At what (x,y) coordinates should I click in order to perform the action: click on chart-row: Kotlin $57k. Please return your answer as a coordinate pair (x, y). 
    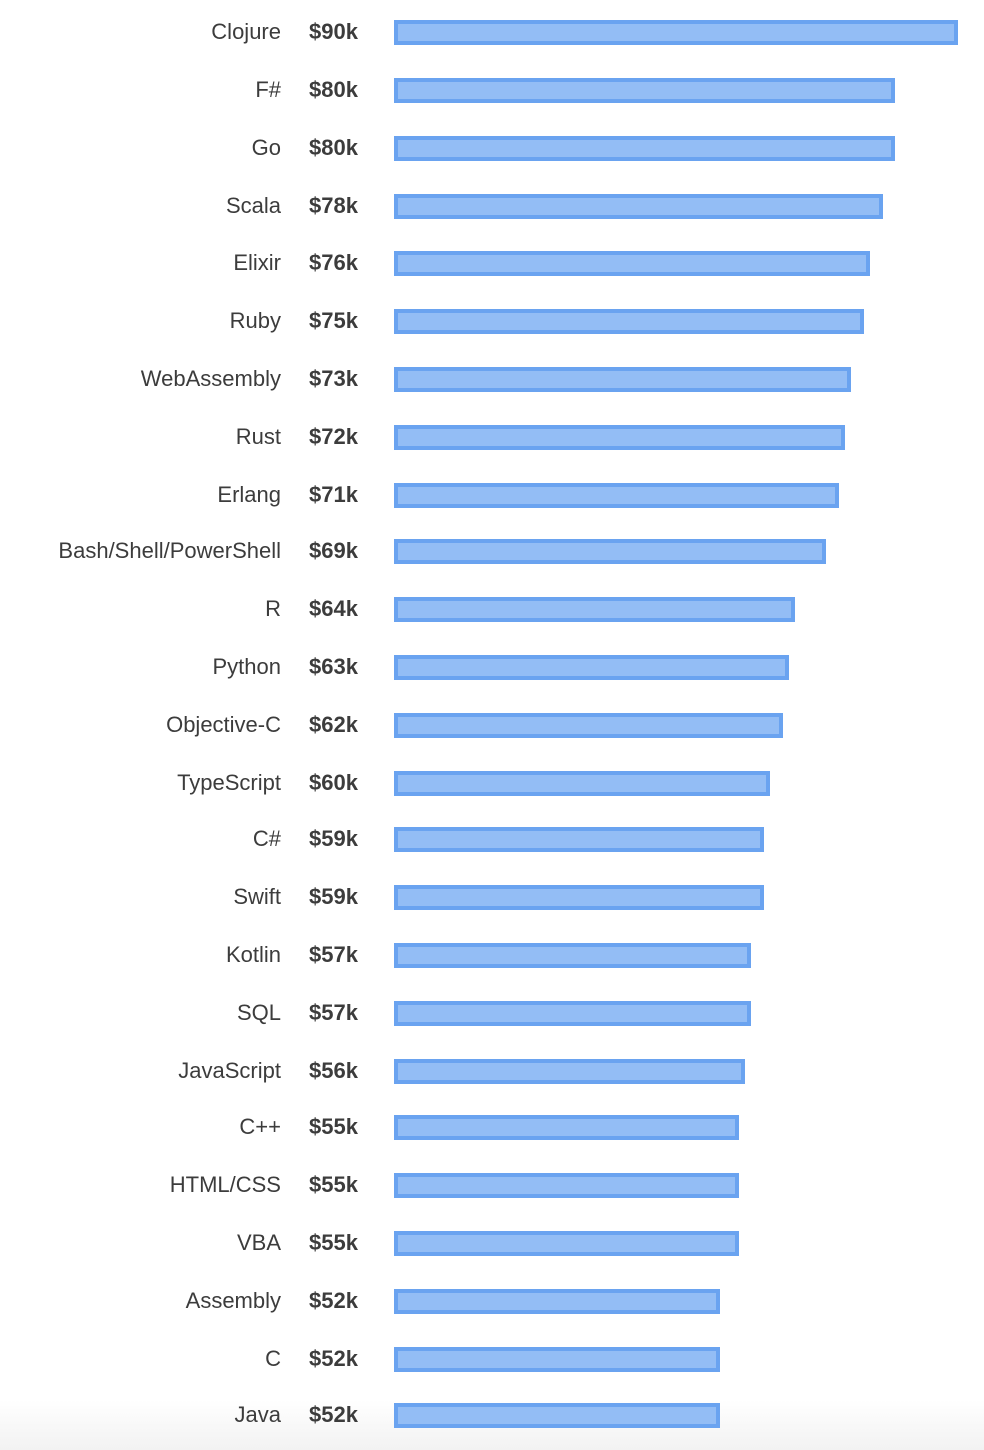
    Looking at the image, I should click on (492, 955).